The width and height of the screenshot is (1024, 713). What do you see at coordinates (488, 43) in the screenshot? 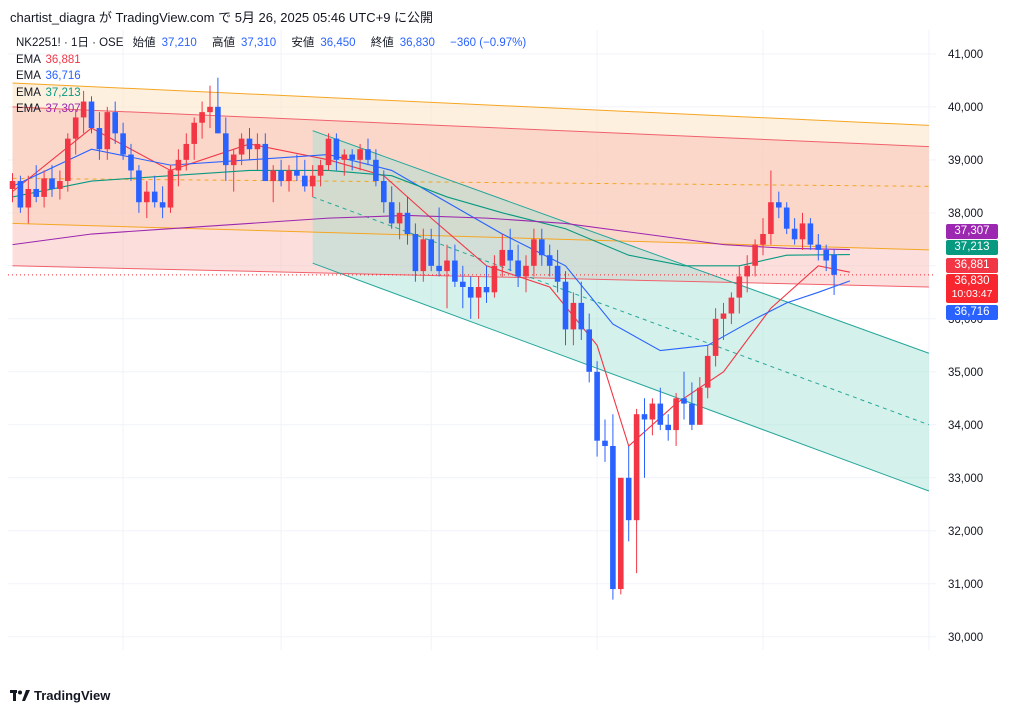
I see `change-value: −360 (−0.97%)` at bounding box center [488, 43].